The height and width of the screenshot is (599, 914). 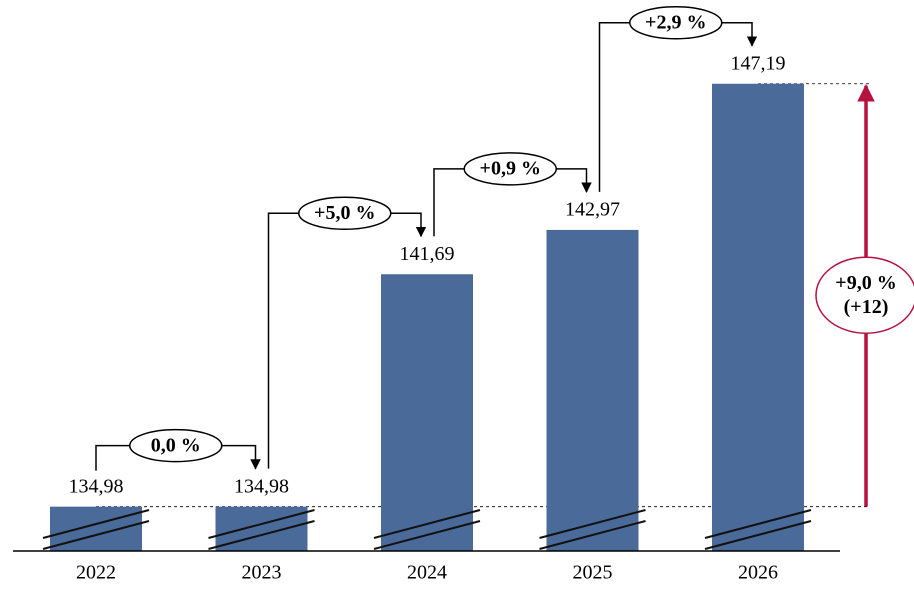 I want to click on x-tick-label: 2024, so click(x=427, y=573).